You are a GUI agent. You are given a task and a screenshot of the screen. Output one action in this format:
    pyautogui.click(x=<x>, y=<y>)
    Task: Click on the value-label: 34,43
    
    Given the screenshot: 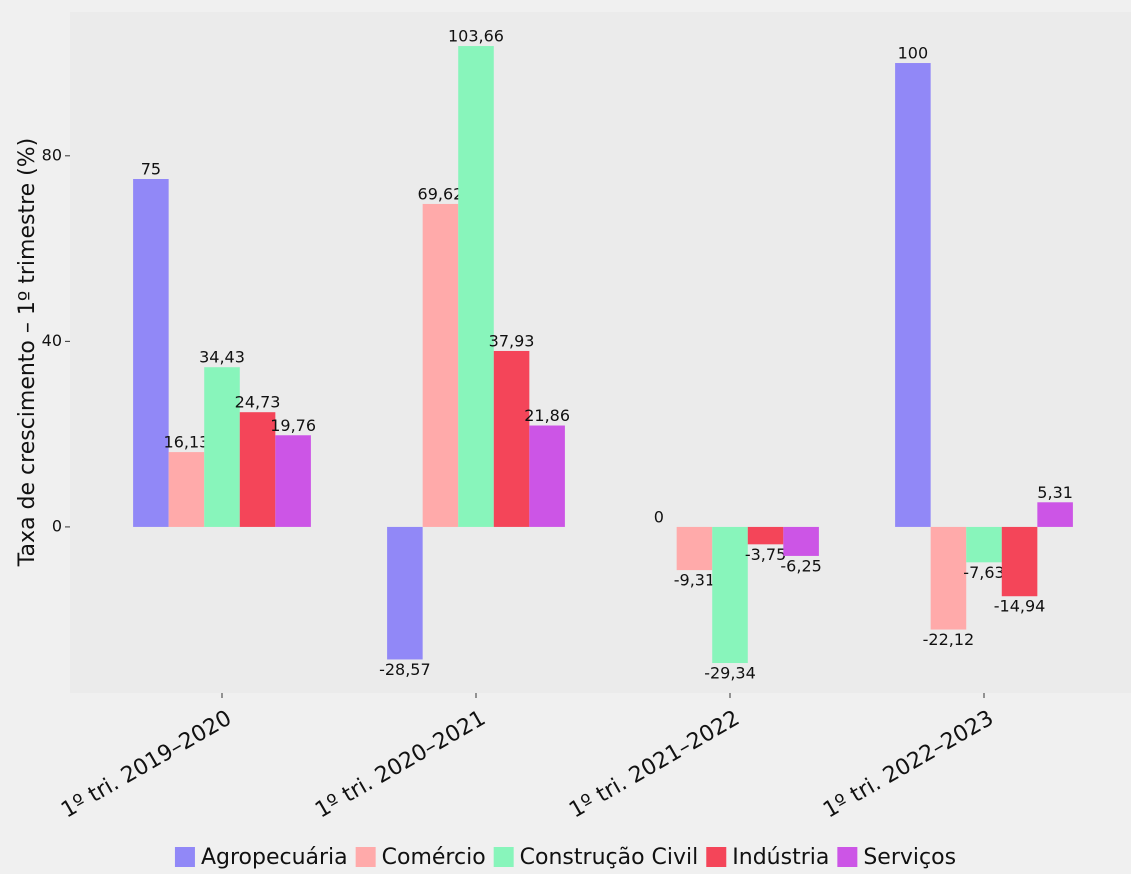 What is the action you would take?
    pyautogui.click(x=222, y=357)
    